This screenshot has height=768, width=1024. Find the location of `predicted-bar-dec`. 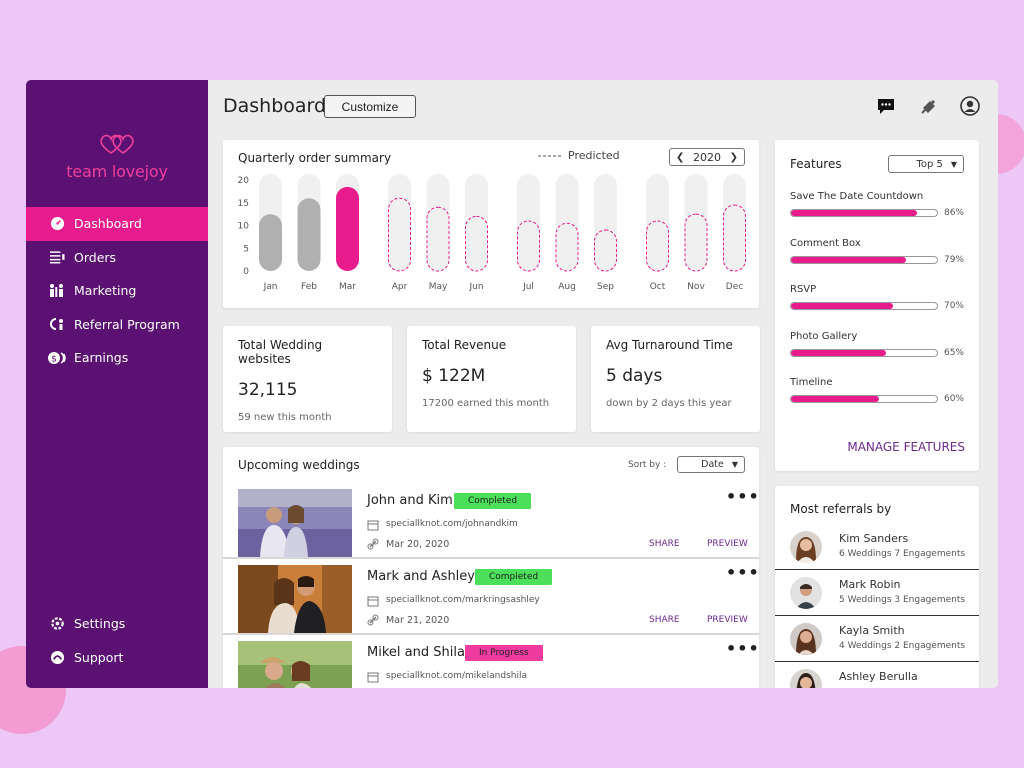

predicted-bar-dec is located at coordinates (734, 238).